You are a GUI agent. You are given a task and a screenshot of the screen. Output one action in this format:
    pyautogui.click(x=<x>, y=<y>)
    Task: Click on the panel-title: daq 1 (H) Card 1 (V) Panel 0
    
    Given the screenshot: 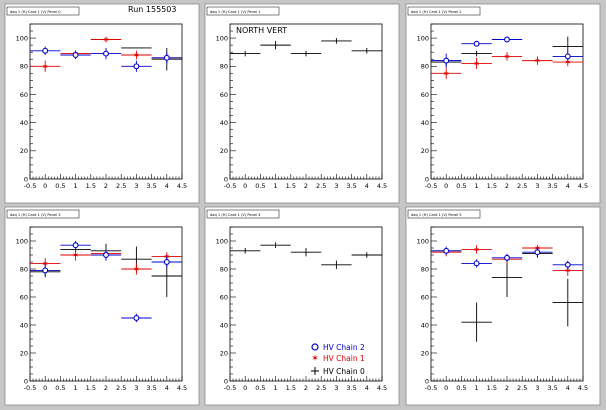 What is the action you would take?
    pyautogui.click(x=35, y=12)
    